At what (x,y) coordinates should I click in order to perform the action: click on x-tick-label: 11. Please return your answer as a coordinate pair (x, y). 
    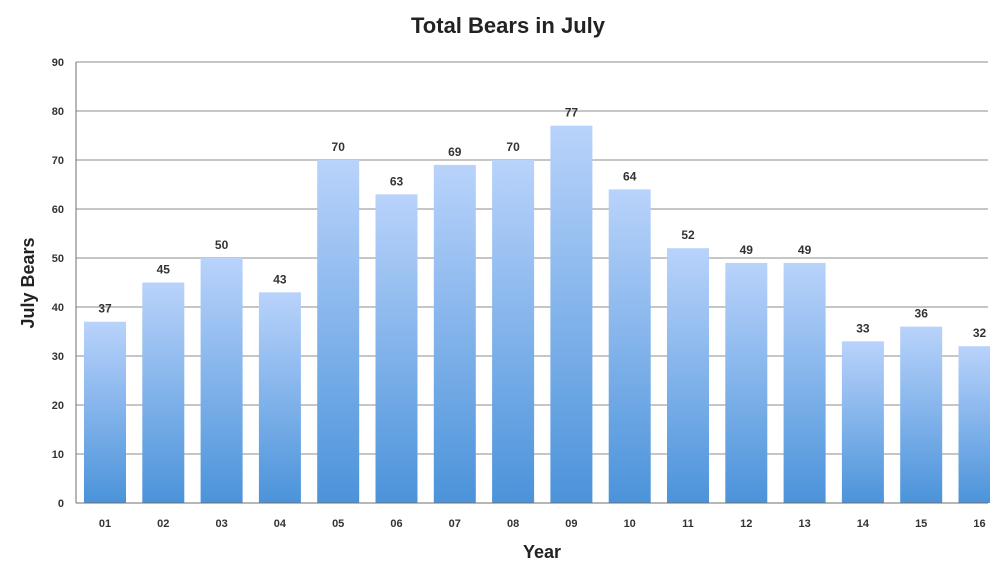
    Looking at the image, I should click on (688, 524).